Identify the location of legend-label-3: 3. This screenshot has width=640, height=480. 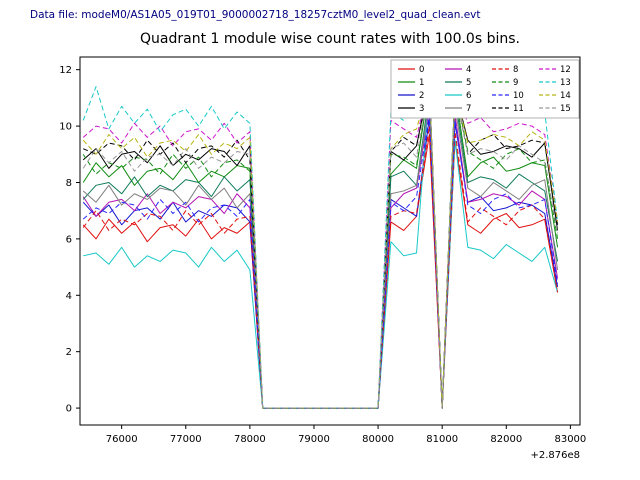
(421, 109).